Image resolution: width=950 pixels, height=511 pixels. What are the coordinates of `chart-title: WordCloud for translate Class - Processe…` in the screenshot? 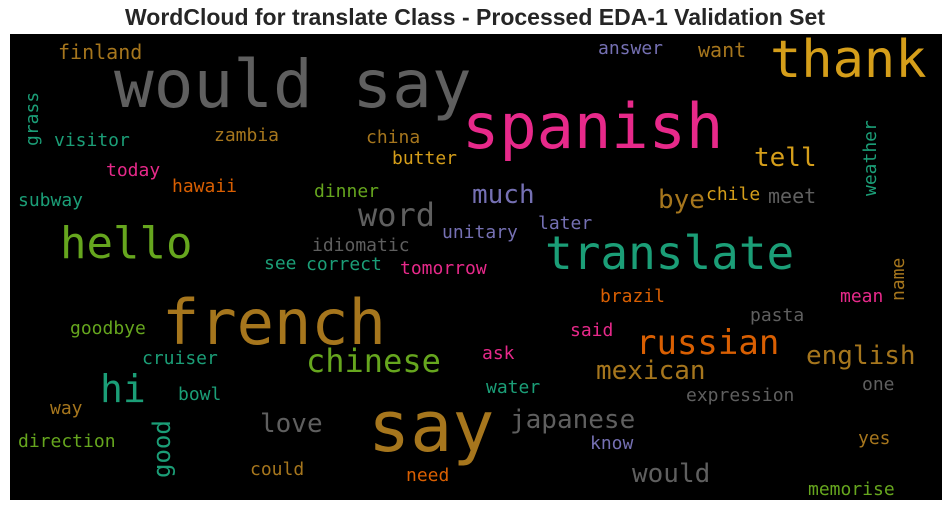 It's located at (475, 17).